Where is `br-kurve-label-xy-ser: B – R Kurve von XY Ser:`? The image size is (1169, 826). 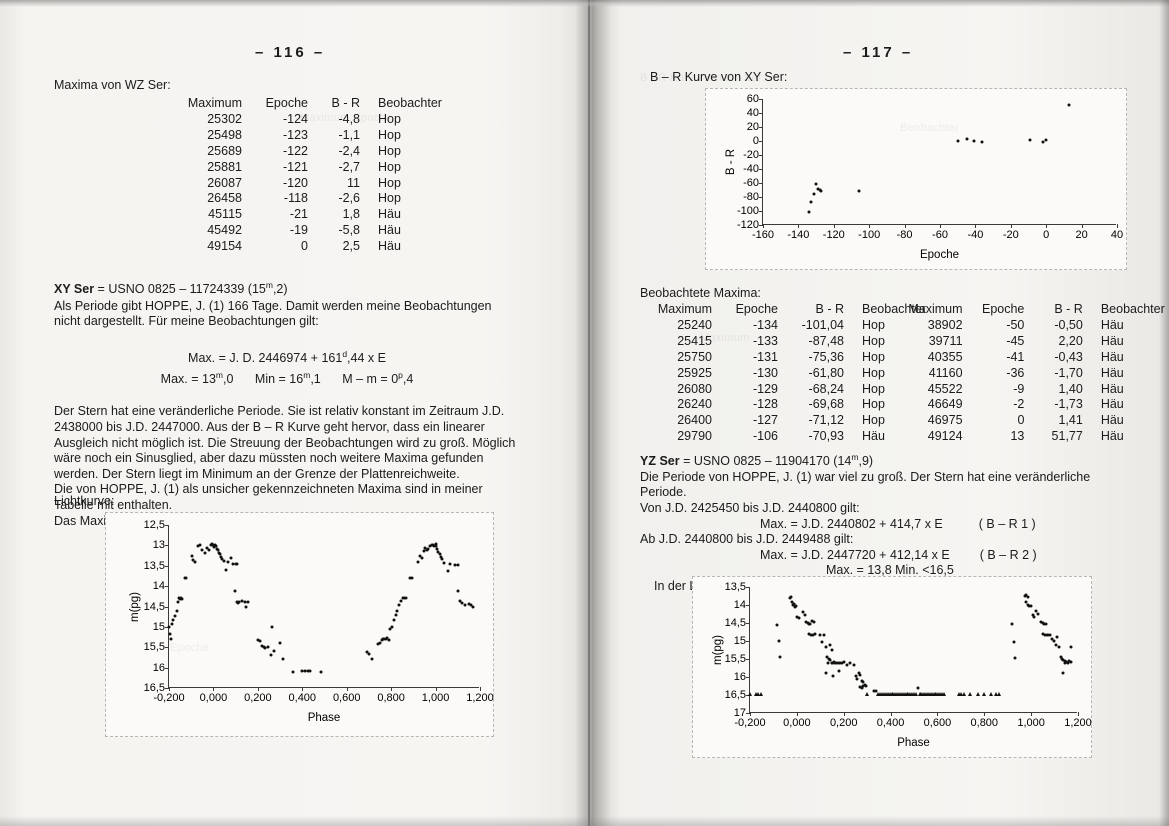 br-kurve-label-xy-ser: B – R Kurve von XY Ser: is located at coordinates (719, 77).